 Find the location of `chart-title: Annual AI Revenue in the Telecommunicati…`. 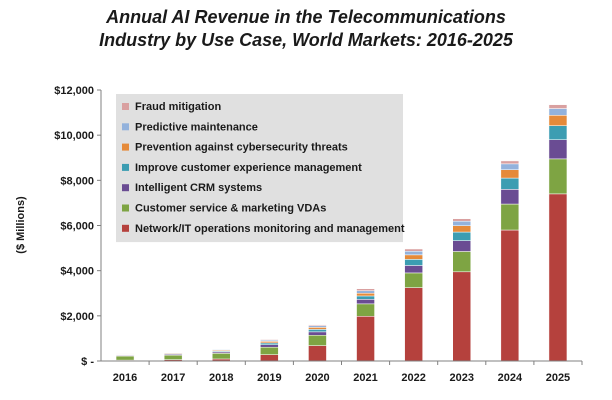

chart-title: Annual AI Revenue in the Telecommunicati… is located at coordinates (306, 29).